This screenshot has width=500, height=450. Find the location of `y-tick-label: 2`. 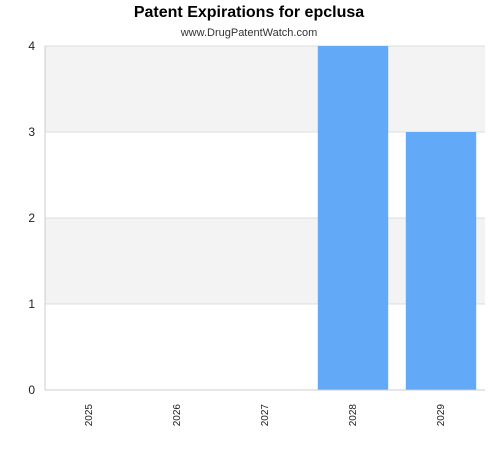

y-tick-label: 2 is located at coordinates (31, 218).